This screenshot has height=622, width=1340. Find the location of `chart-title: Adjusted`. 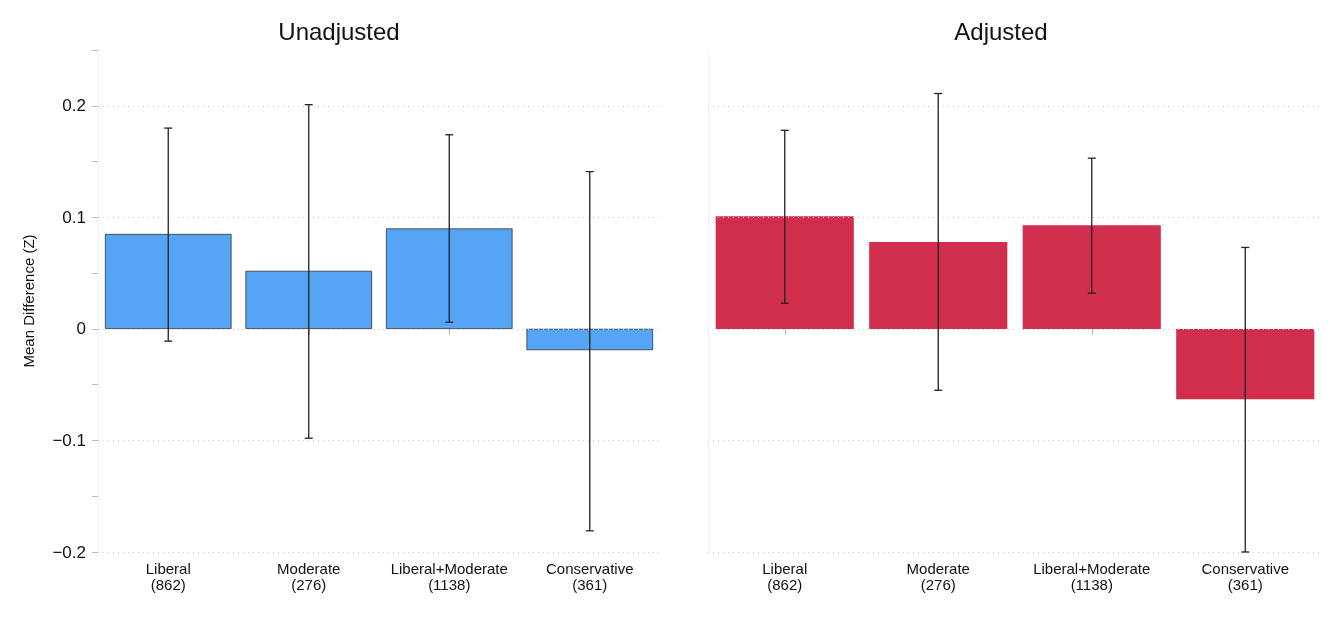

chart-title: Adjusted is located at coordinates (1001, 31).